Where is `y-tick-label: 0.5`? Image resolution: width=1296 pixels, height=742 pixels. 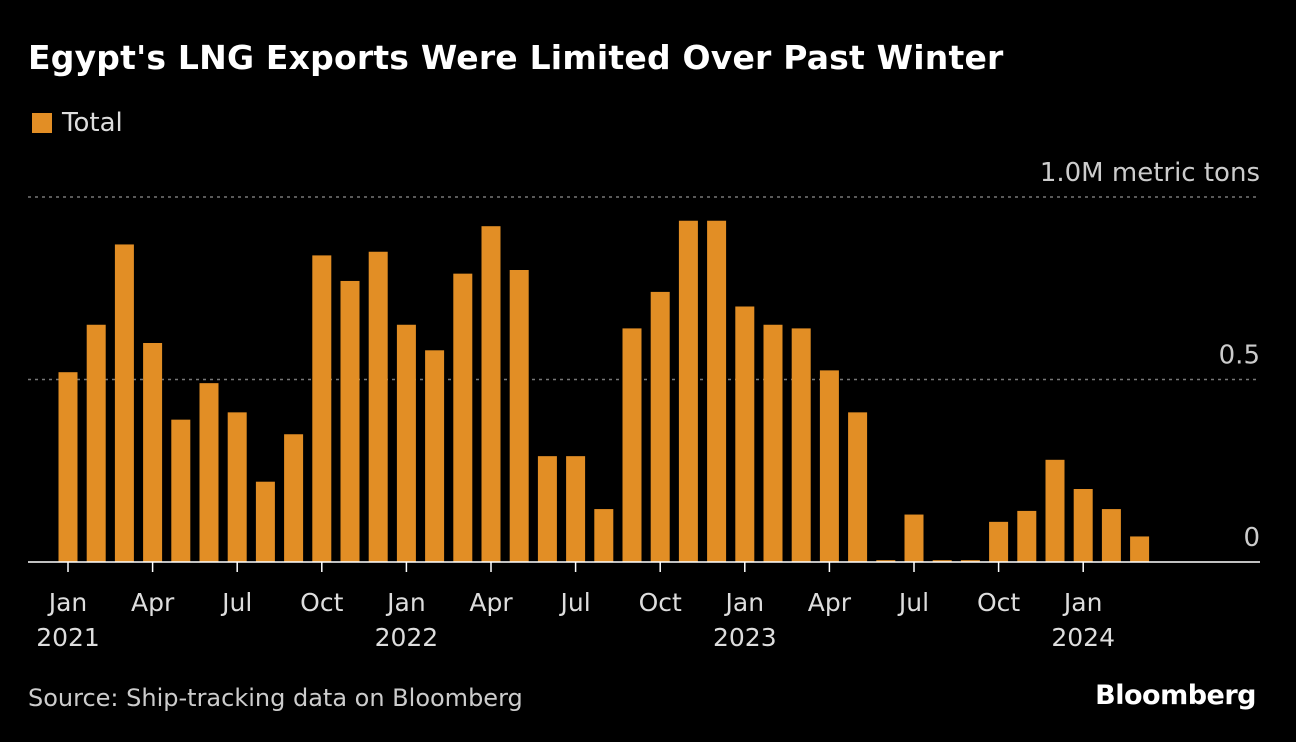 y-tick-label: 0.5 is located at coordinates (1239, 356).